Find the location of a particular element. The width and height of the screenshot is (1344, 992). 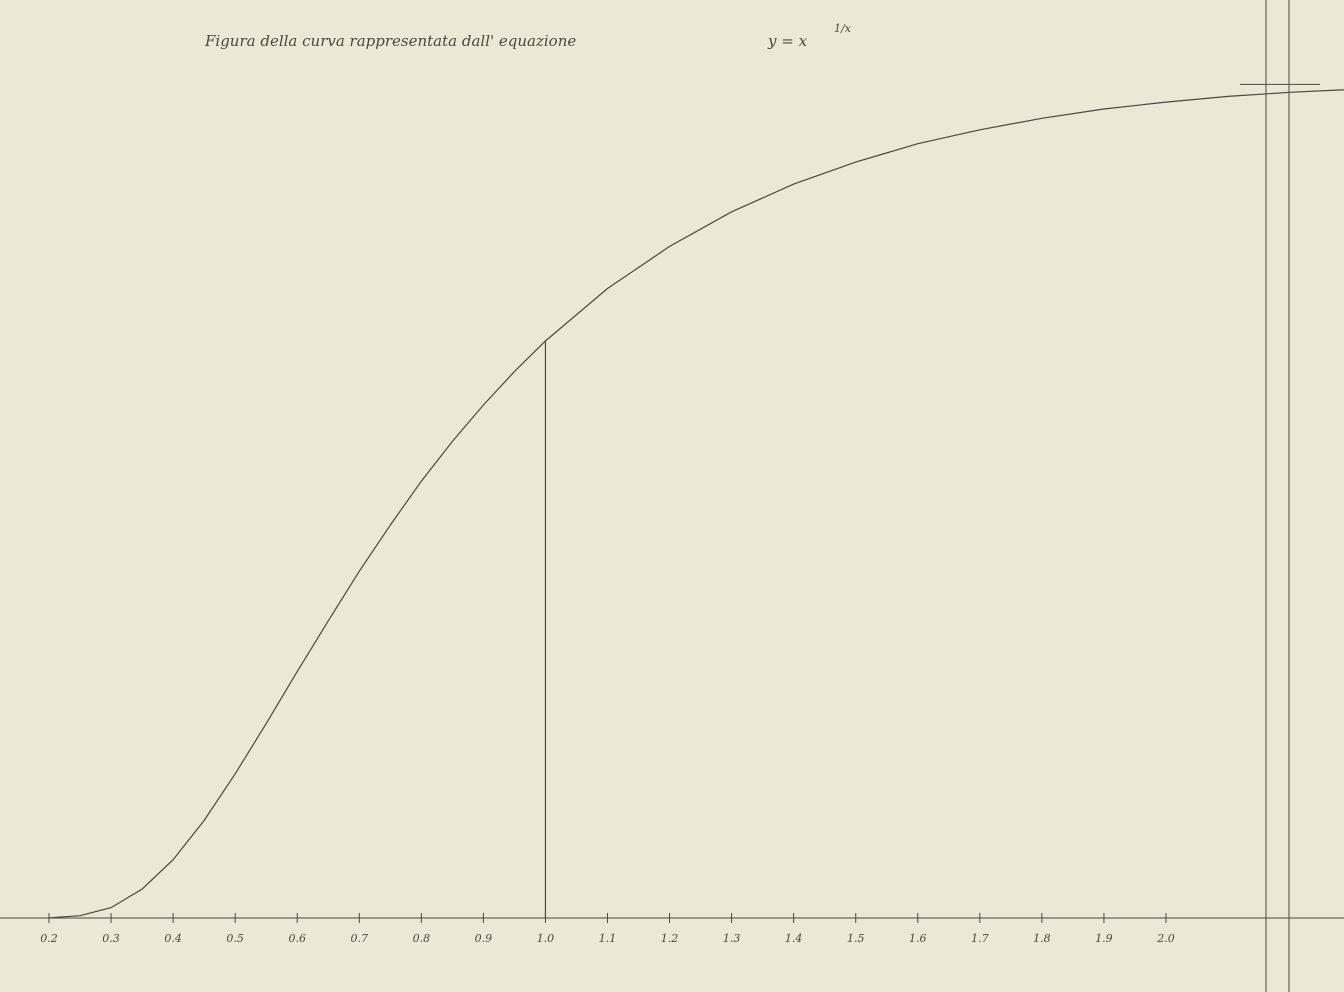

chart-equation-exponent: 1/x is located at coordinates (843, 28).